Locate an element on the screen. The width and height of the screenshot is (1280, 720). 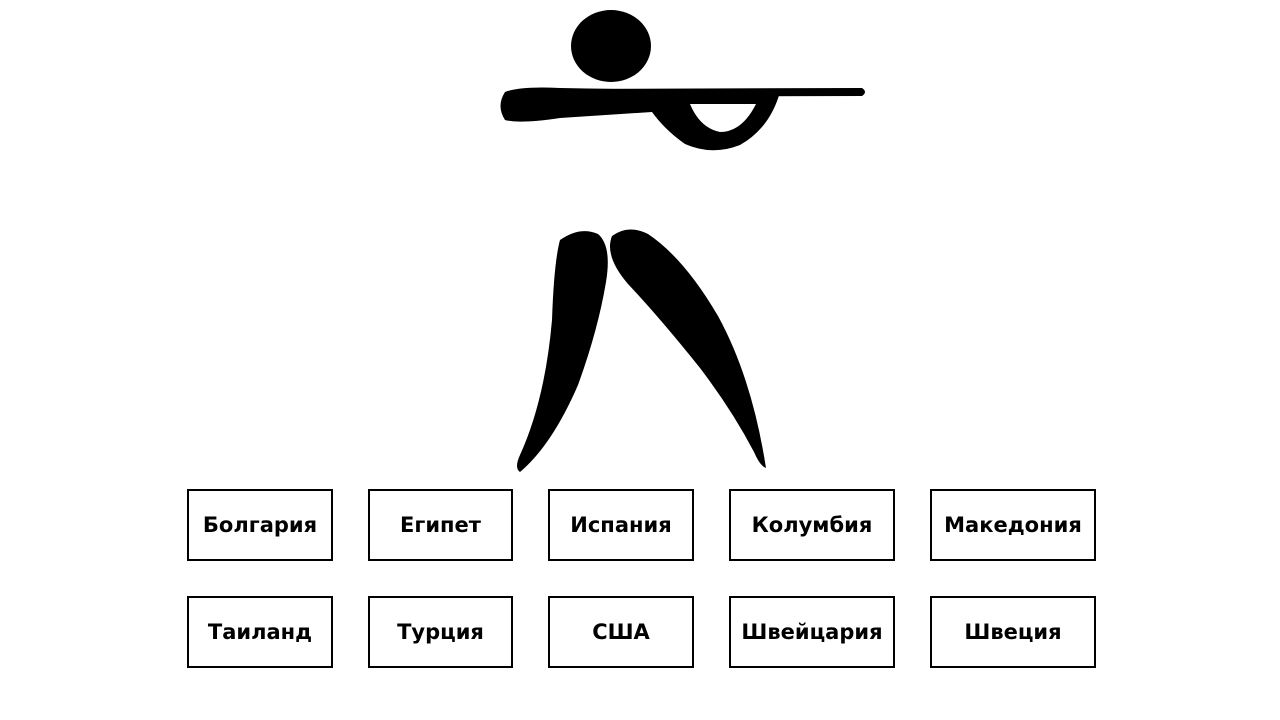
country-option-spain: Испания is located at coordinates (621, 525).